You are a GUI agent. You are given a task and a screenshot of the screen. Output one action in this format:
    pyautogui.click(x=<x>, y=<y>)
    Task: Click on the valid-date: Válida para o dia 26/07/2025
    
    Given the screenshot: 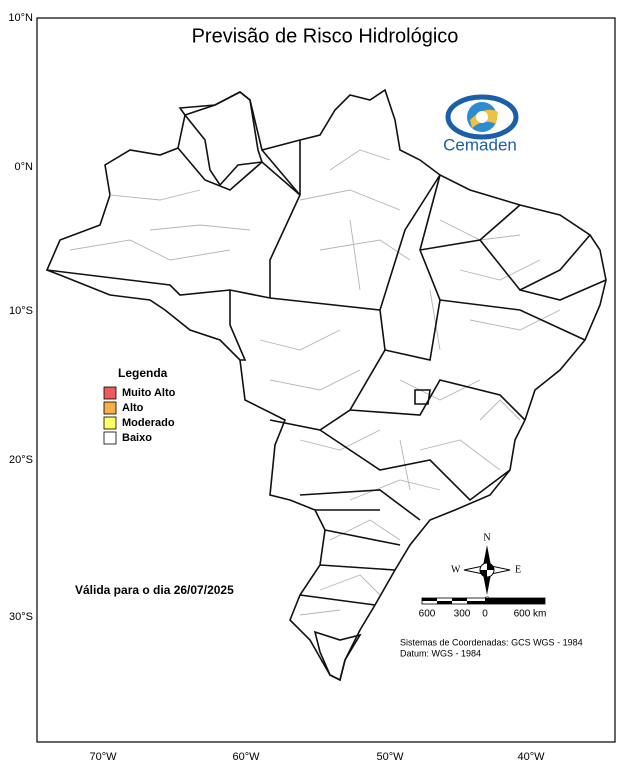 What is the action you would take?
    pyautogui.click(x=154, y=590)
    